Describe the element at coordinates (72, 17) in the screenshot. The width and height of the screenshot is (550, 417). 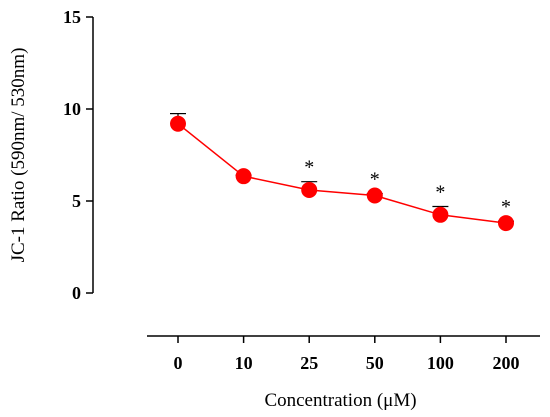
I see `y-tick-label: 15` at that location.